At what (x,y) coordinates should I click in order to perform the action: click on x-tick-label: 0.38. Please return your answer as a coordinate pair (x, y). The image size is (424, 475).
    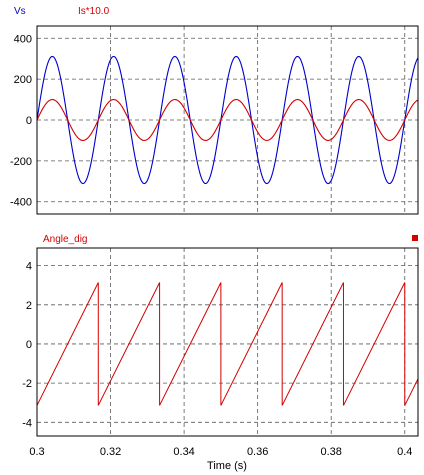
    Looking at the image, I should click on (330, 452).